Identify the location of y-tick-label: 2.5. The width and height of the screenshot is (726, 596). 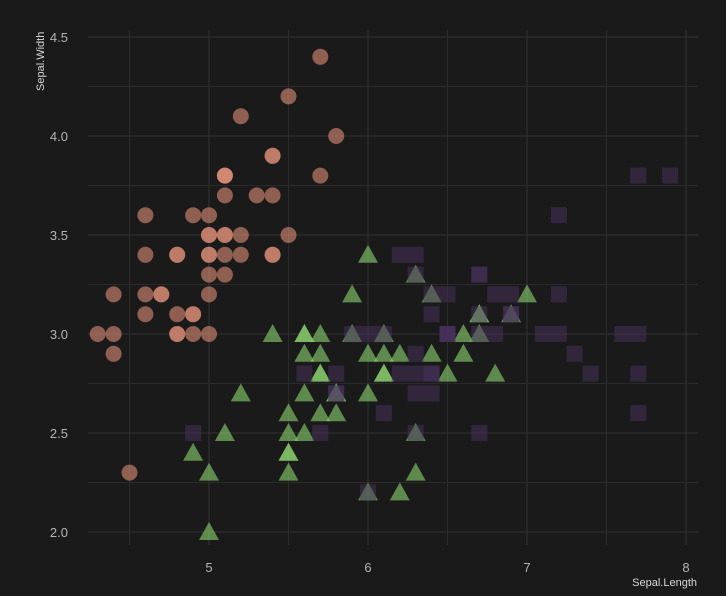
(59, 433).